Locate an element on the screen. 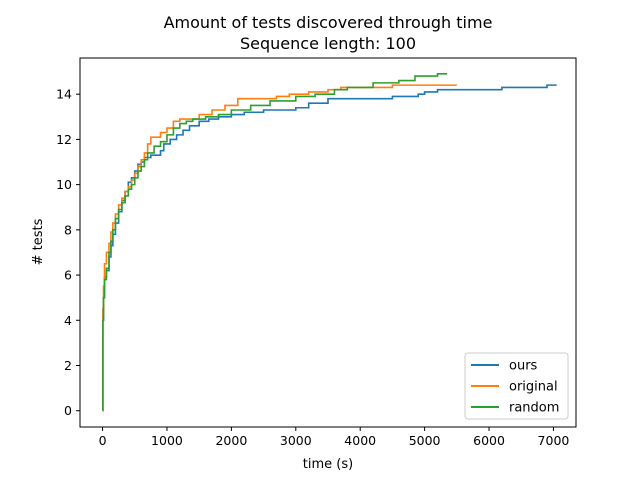 The image size is (640, 480). legend-label-random: random is located at coordinates (534, 408).